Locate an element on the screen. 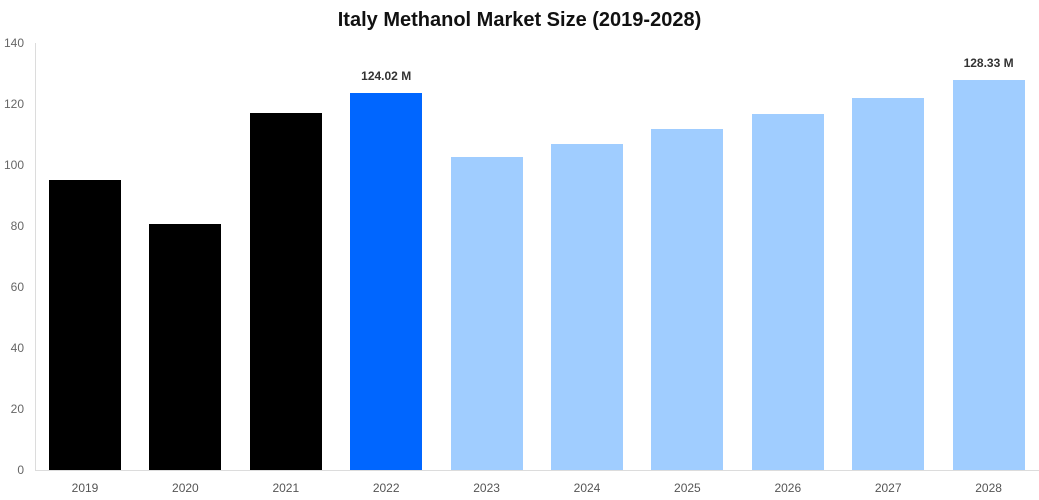 The image size is (1039, 500). bar-2019 is located at coordinates (85, 325).